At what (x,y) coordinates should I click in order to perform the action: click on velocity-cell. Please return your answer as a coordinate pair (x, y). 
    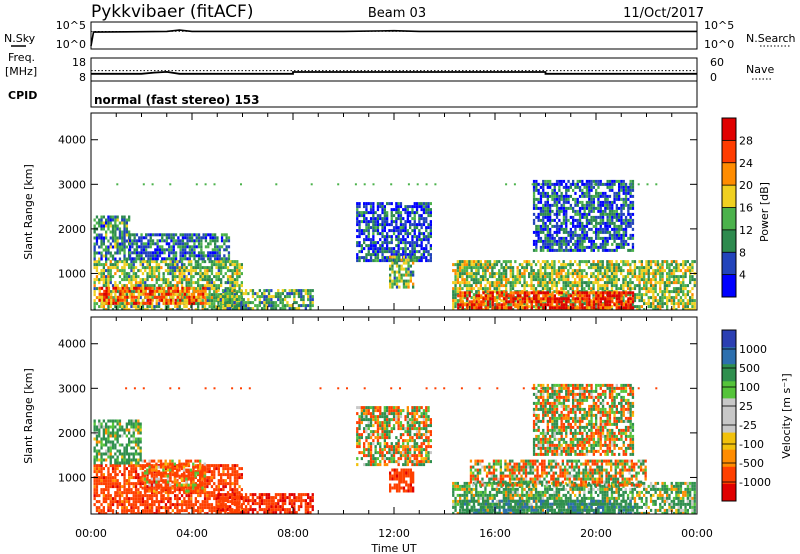
    Looking at the image, I should click on (99, 466).